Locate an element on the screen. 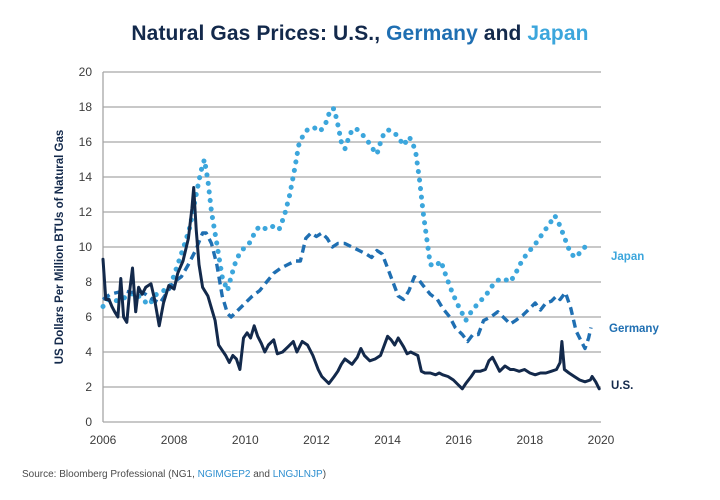 This screenshot has width=720, height=500. y-tick-label: 8 is located at coordinates (88, 282).